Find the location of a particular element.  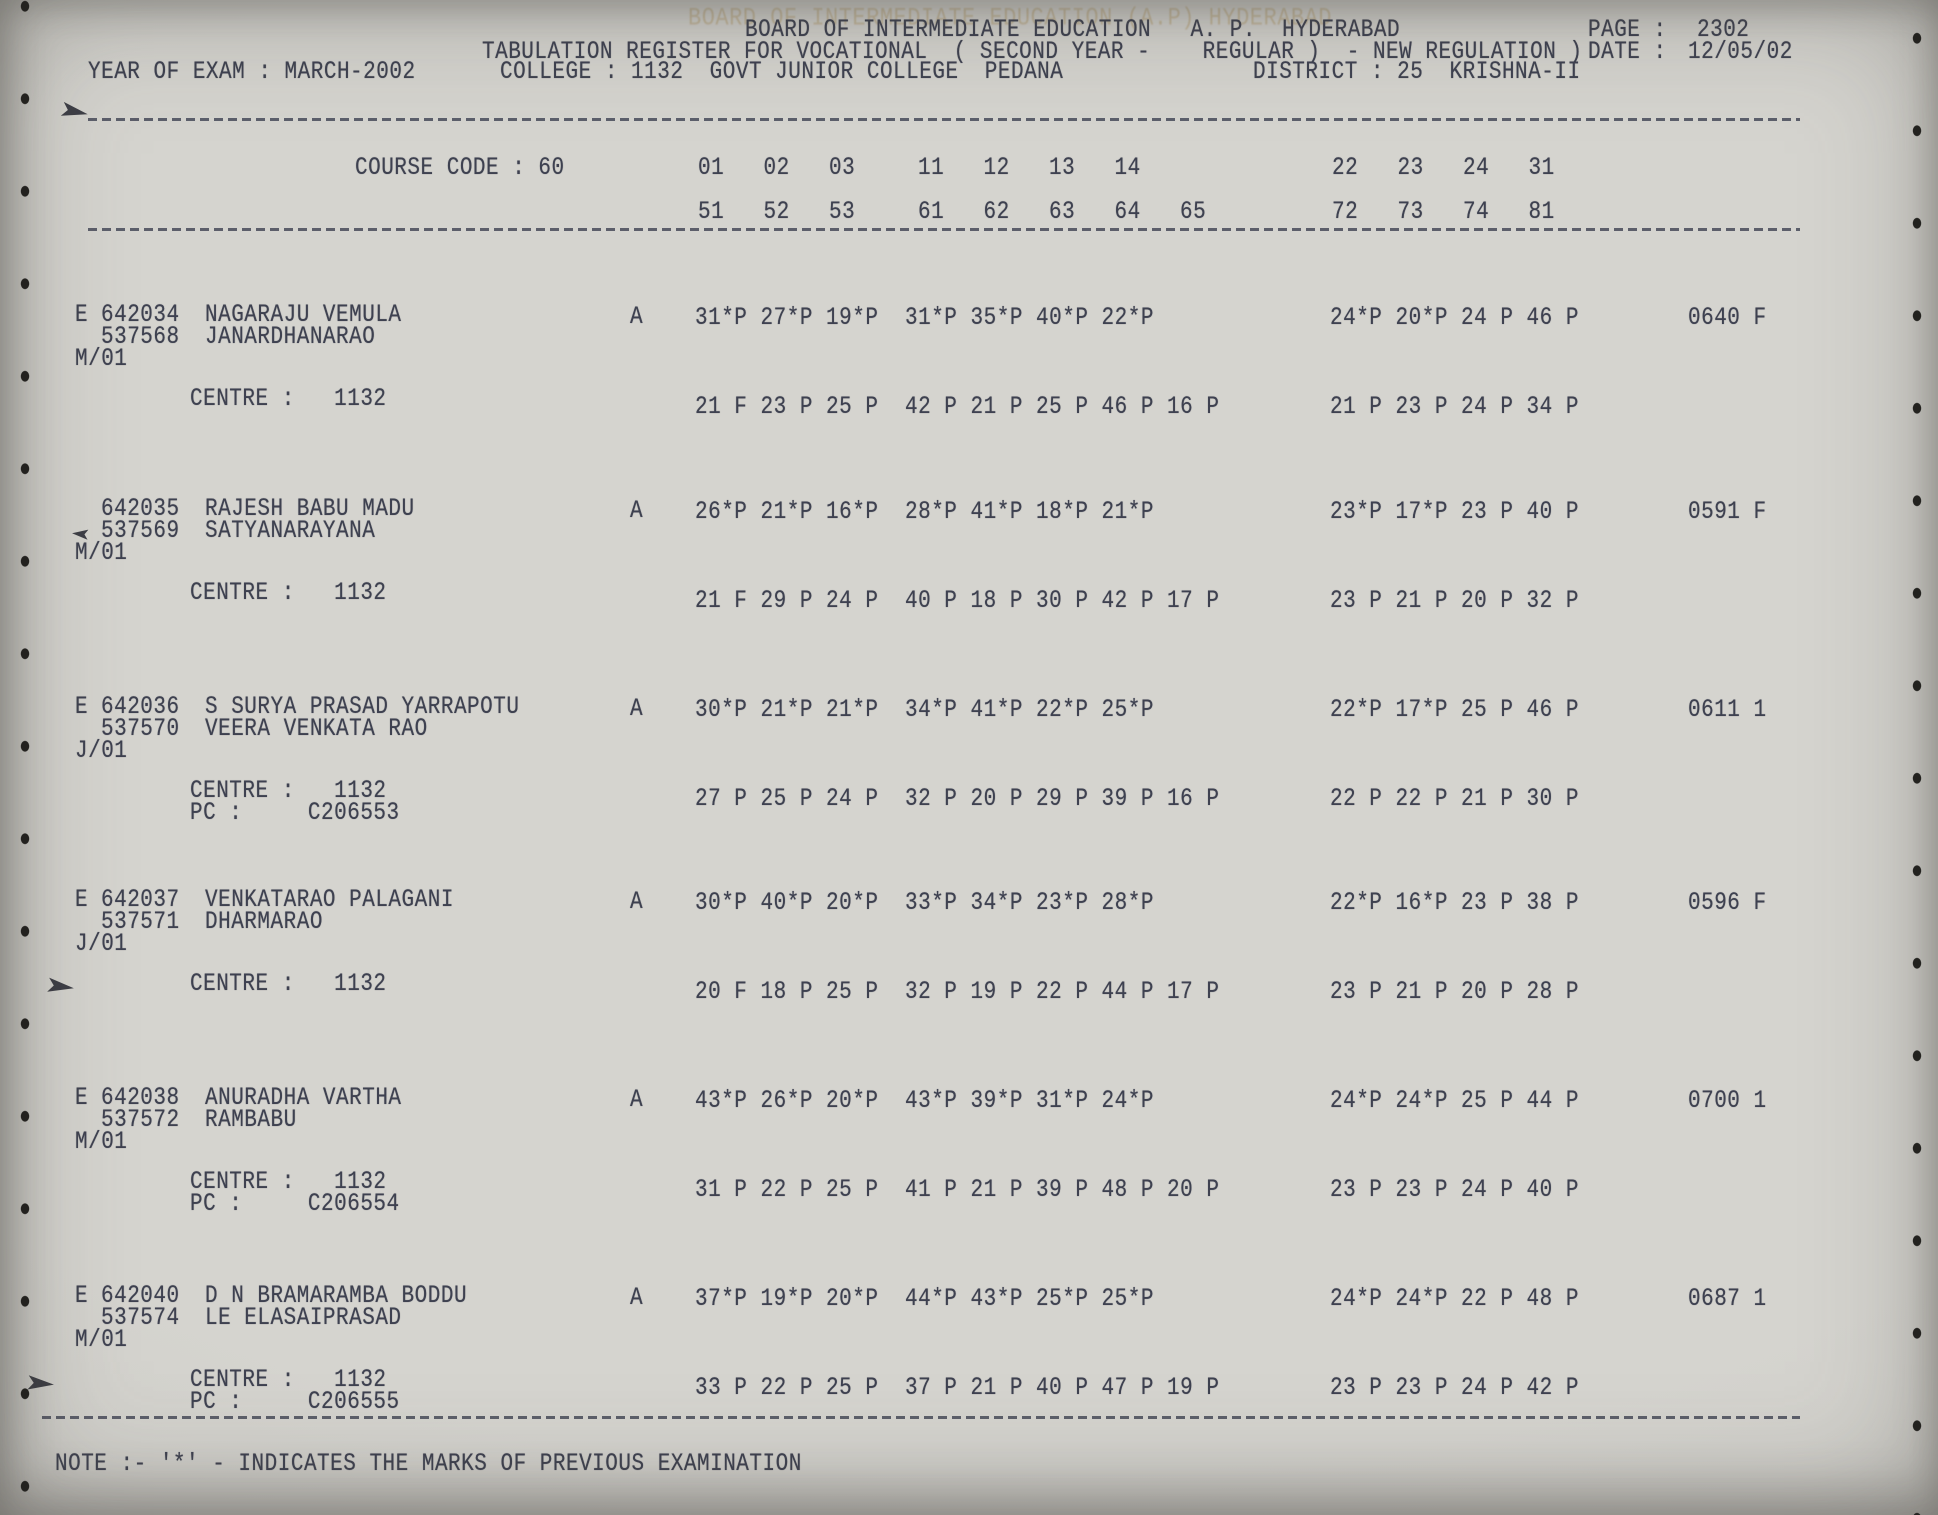

punch-holes-left is located at coordinates (25, 757).